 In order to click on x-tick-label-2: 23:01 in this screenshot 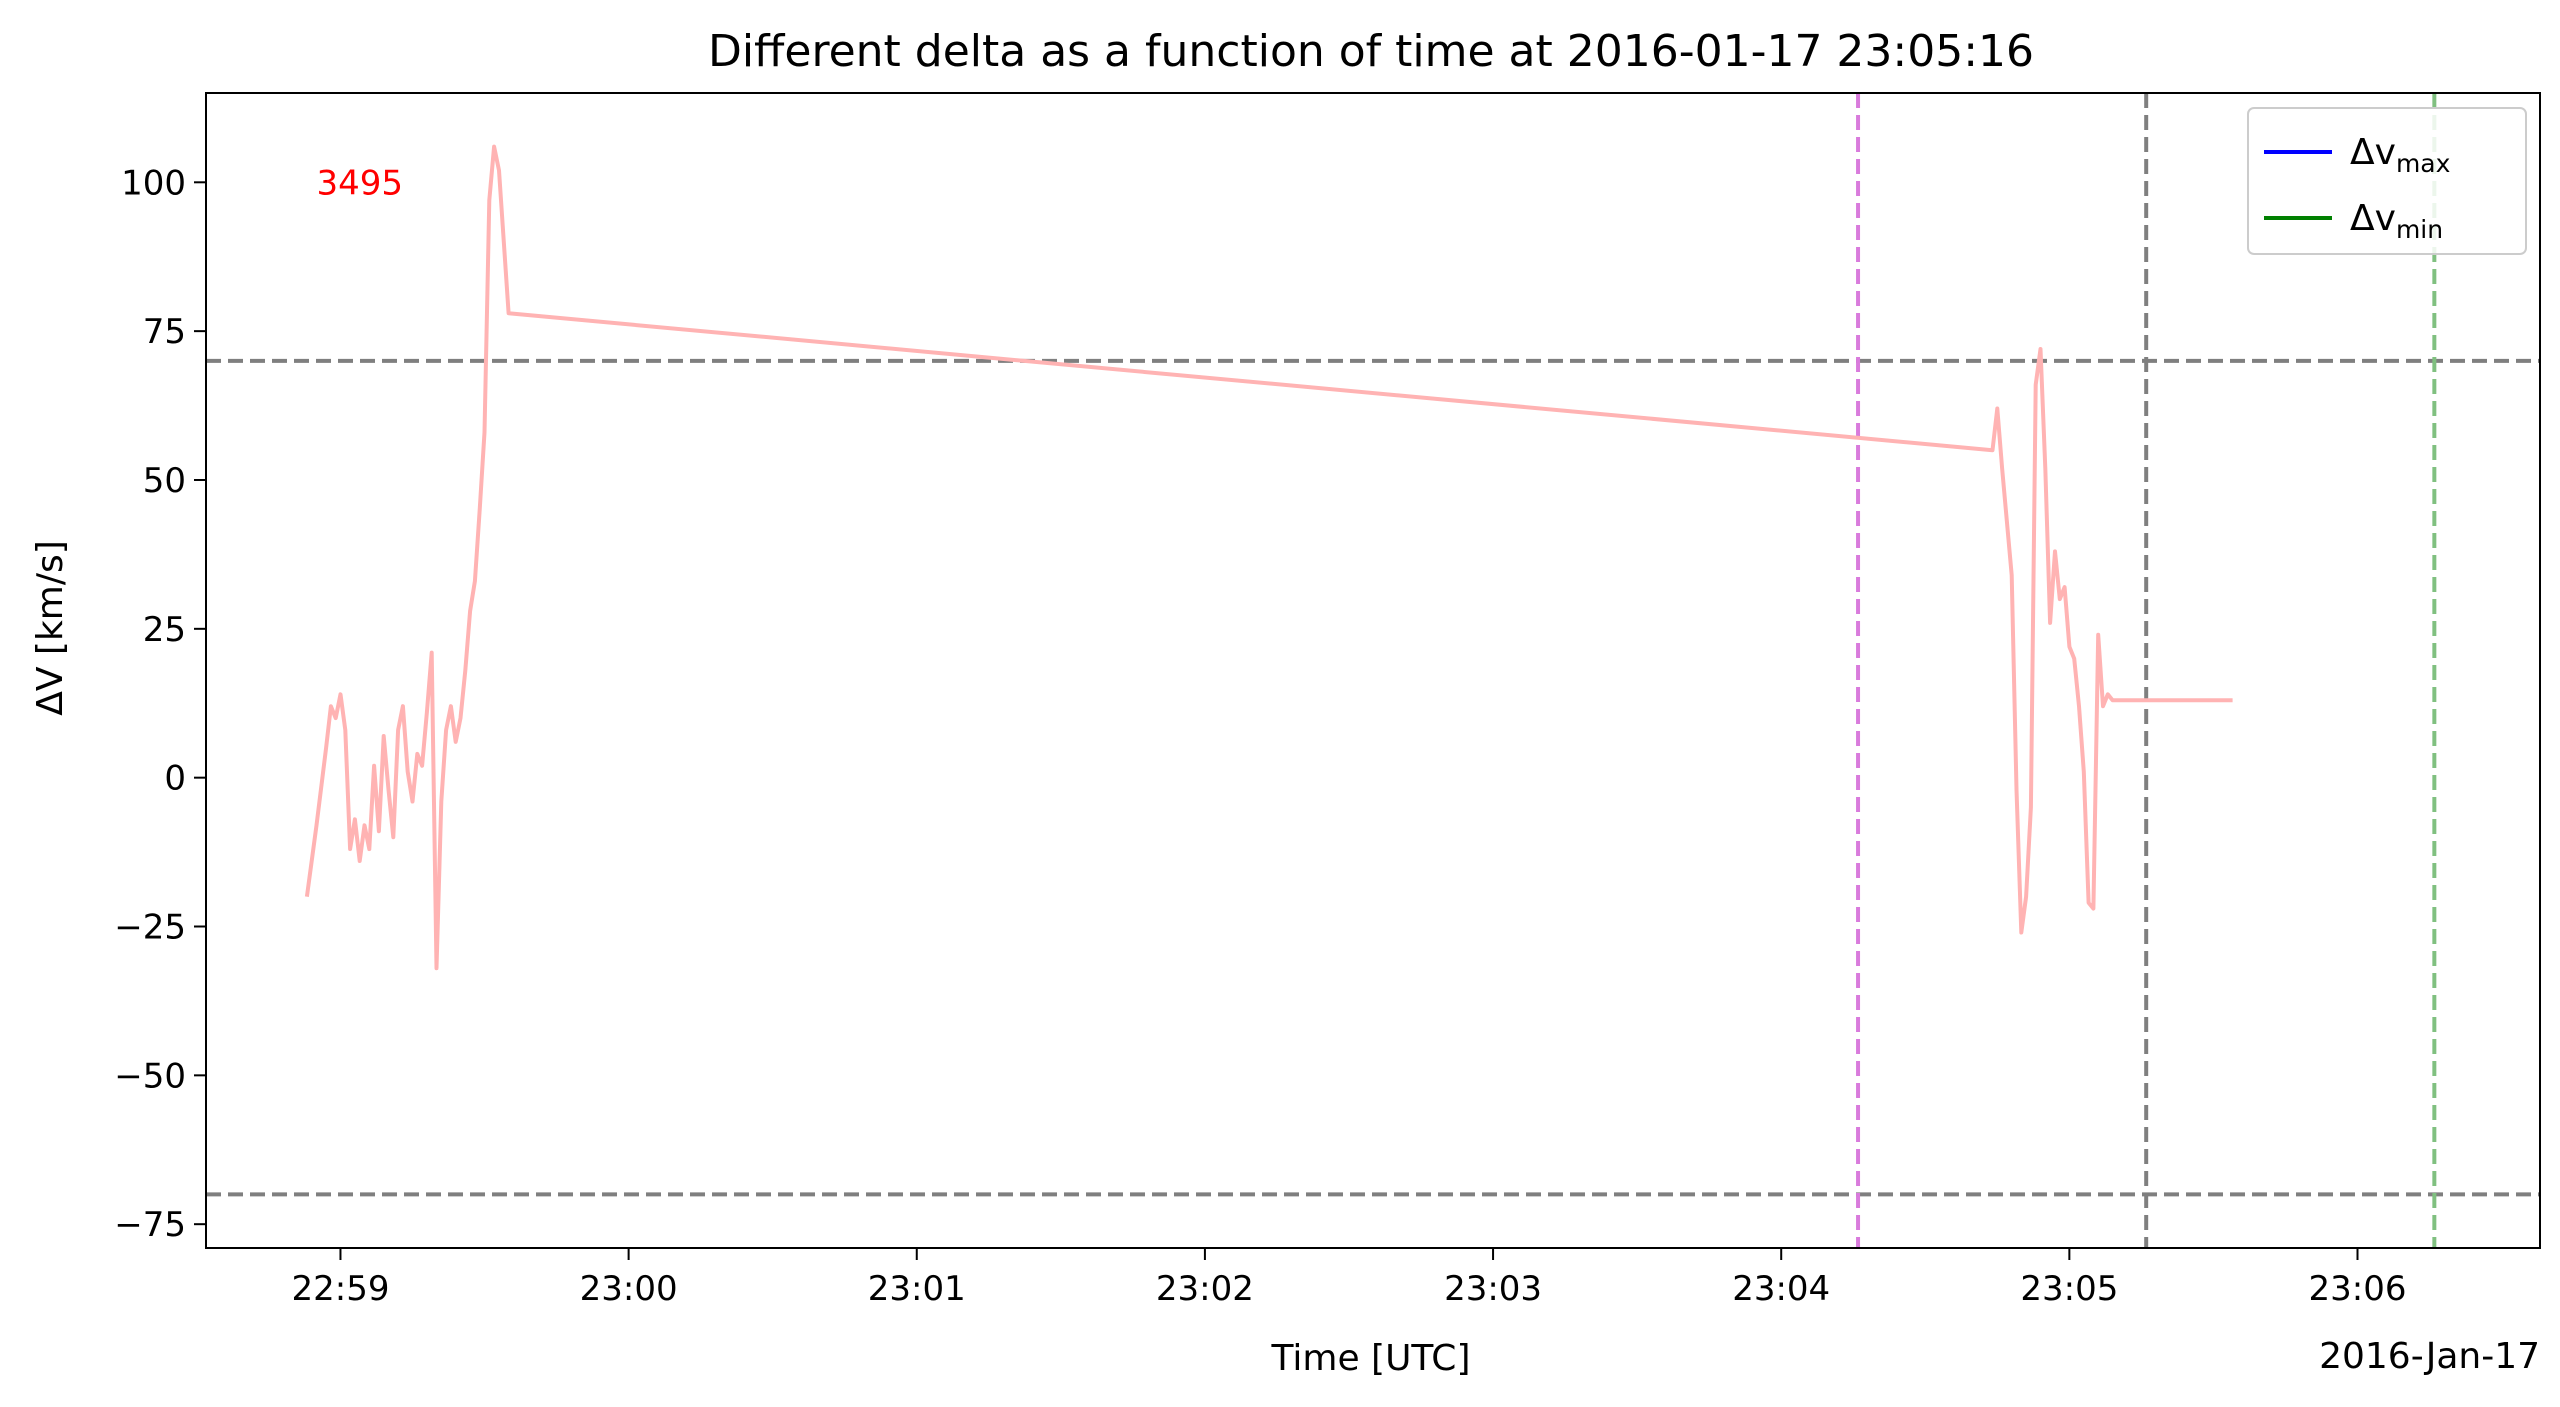, I will do `click(917, 1289)`.